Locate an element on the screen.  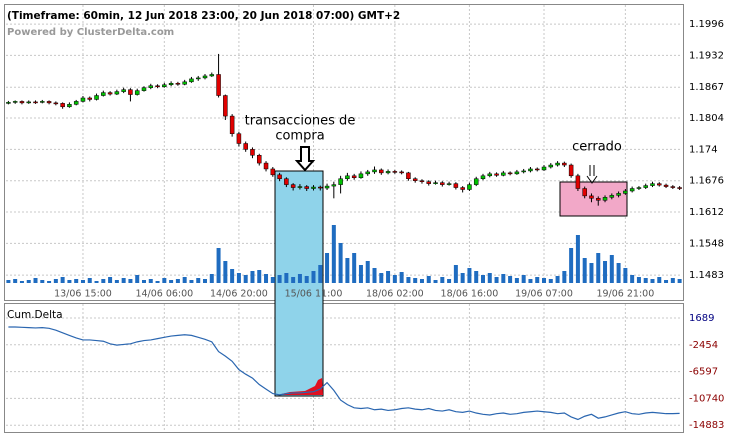
y-tick-label: 1.1483 is located at coordinates (706, 275).